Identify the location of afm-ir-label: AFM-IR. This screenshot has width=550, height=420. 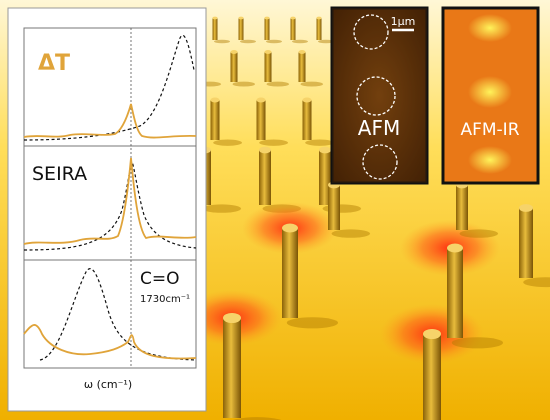
(489, 130).